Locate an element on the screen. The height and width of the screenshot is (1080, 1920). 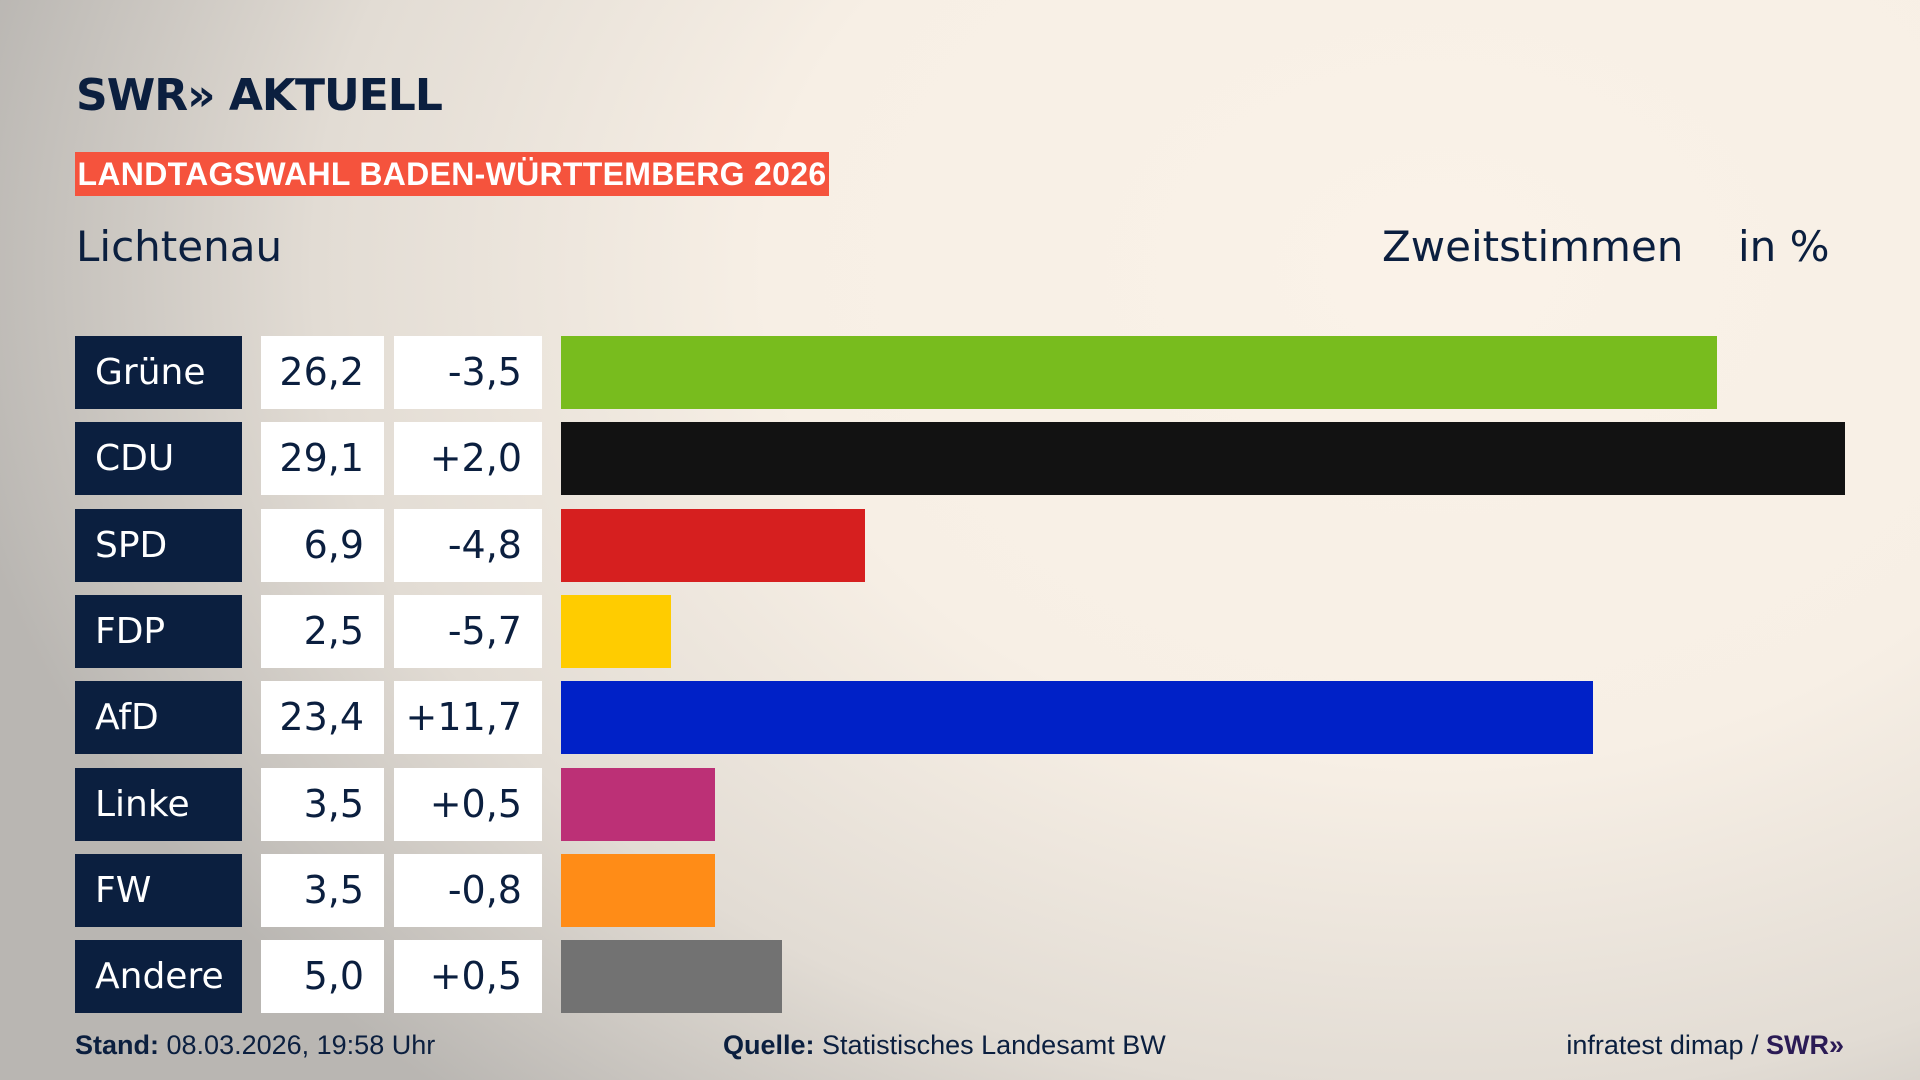
party-label: SPD is located at coordinates (158, 545).